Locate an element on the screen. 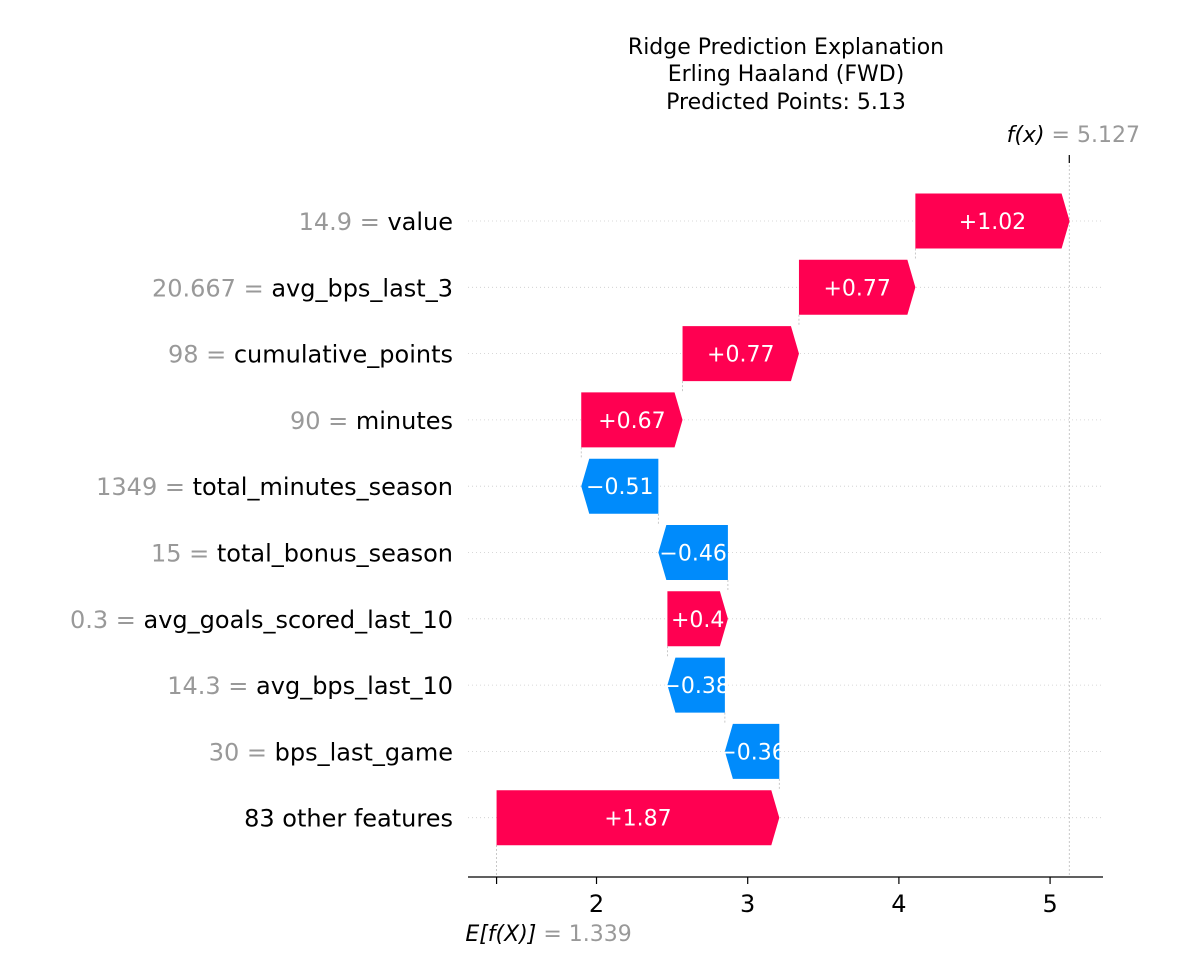 This screenshot has width=1200, height=975. fx-label: f(x) is located at coordinates (1029, 135).